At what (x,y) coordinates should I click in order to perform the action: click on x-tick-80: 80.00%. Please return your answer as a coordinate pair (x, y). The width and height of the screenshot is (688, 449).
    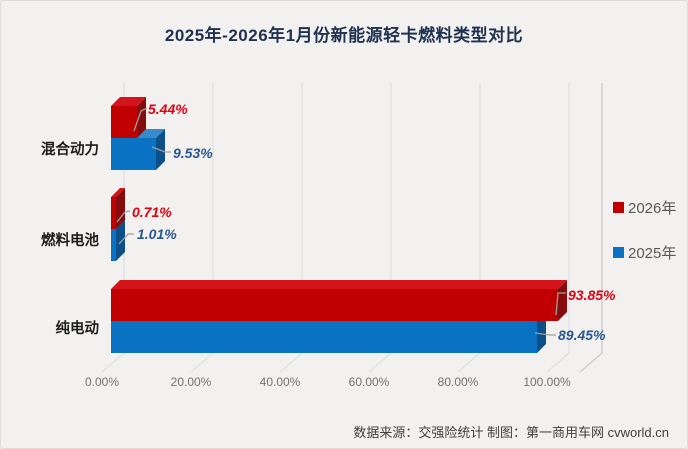
    Looking at the image, I should click on (458, 382).